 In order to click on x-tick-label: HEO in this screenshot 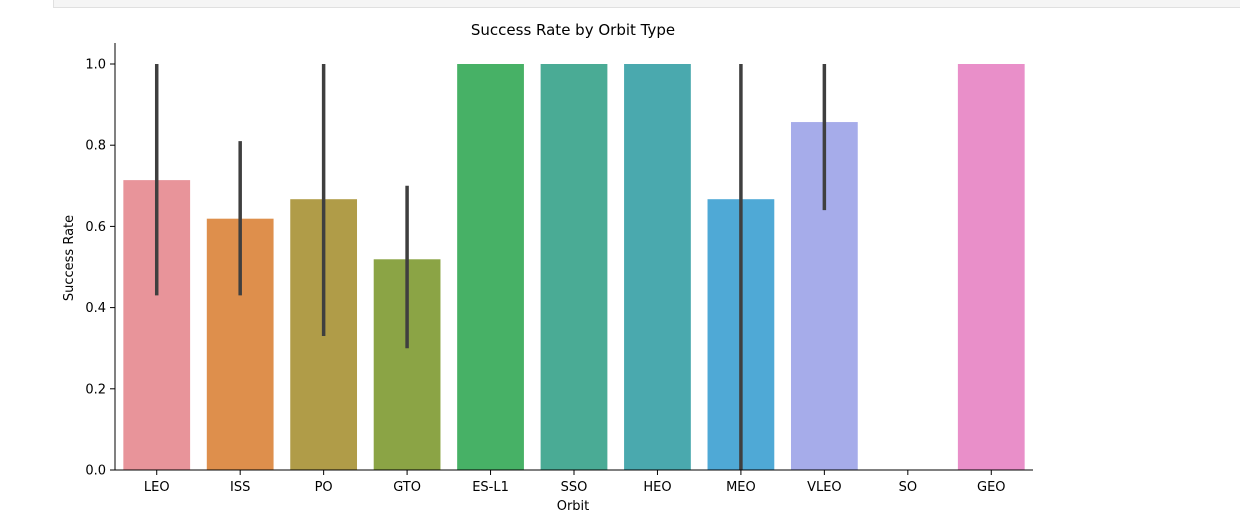, I will do `click(657, 487)`.